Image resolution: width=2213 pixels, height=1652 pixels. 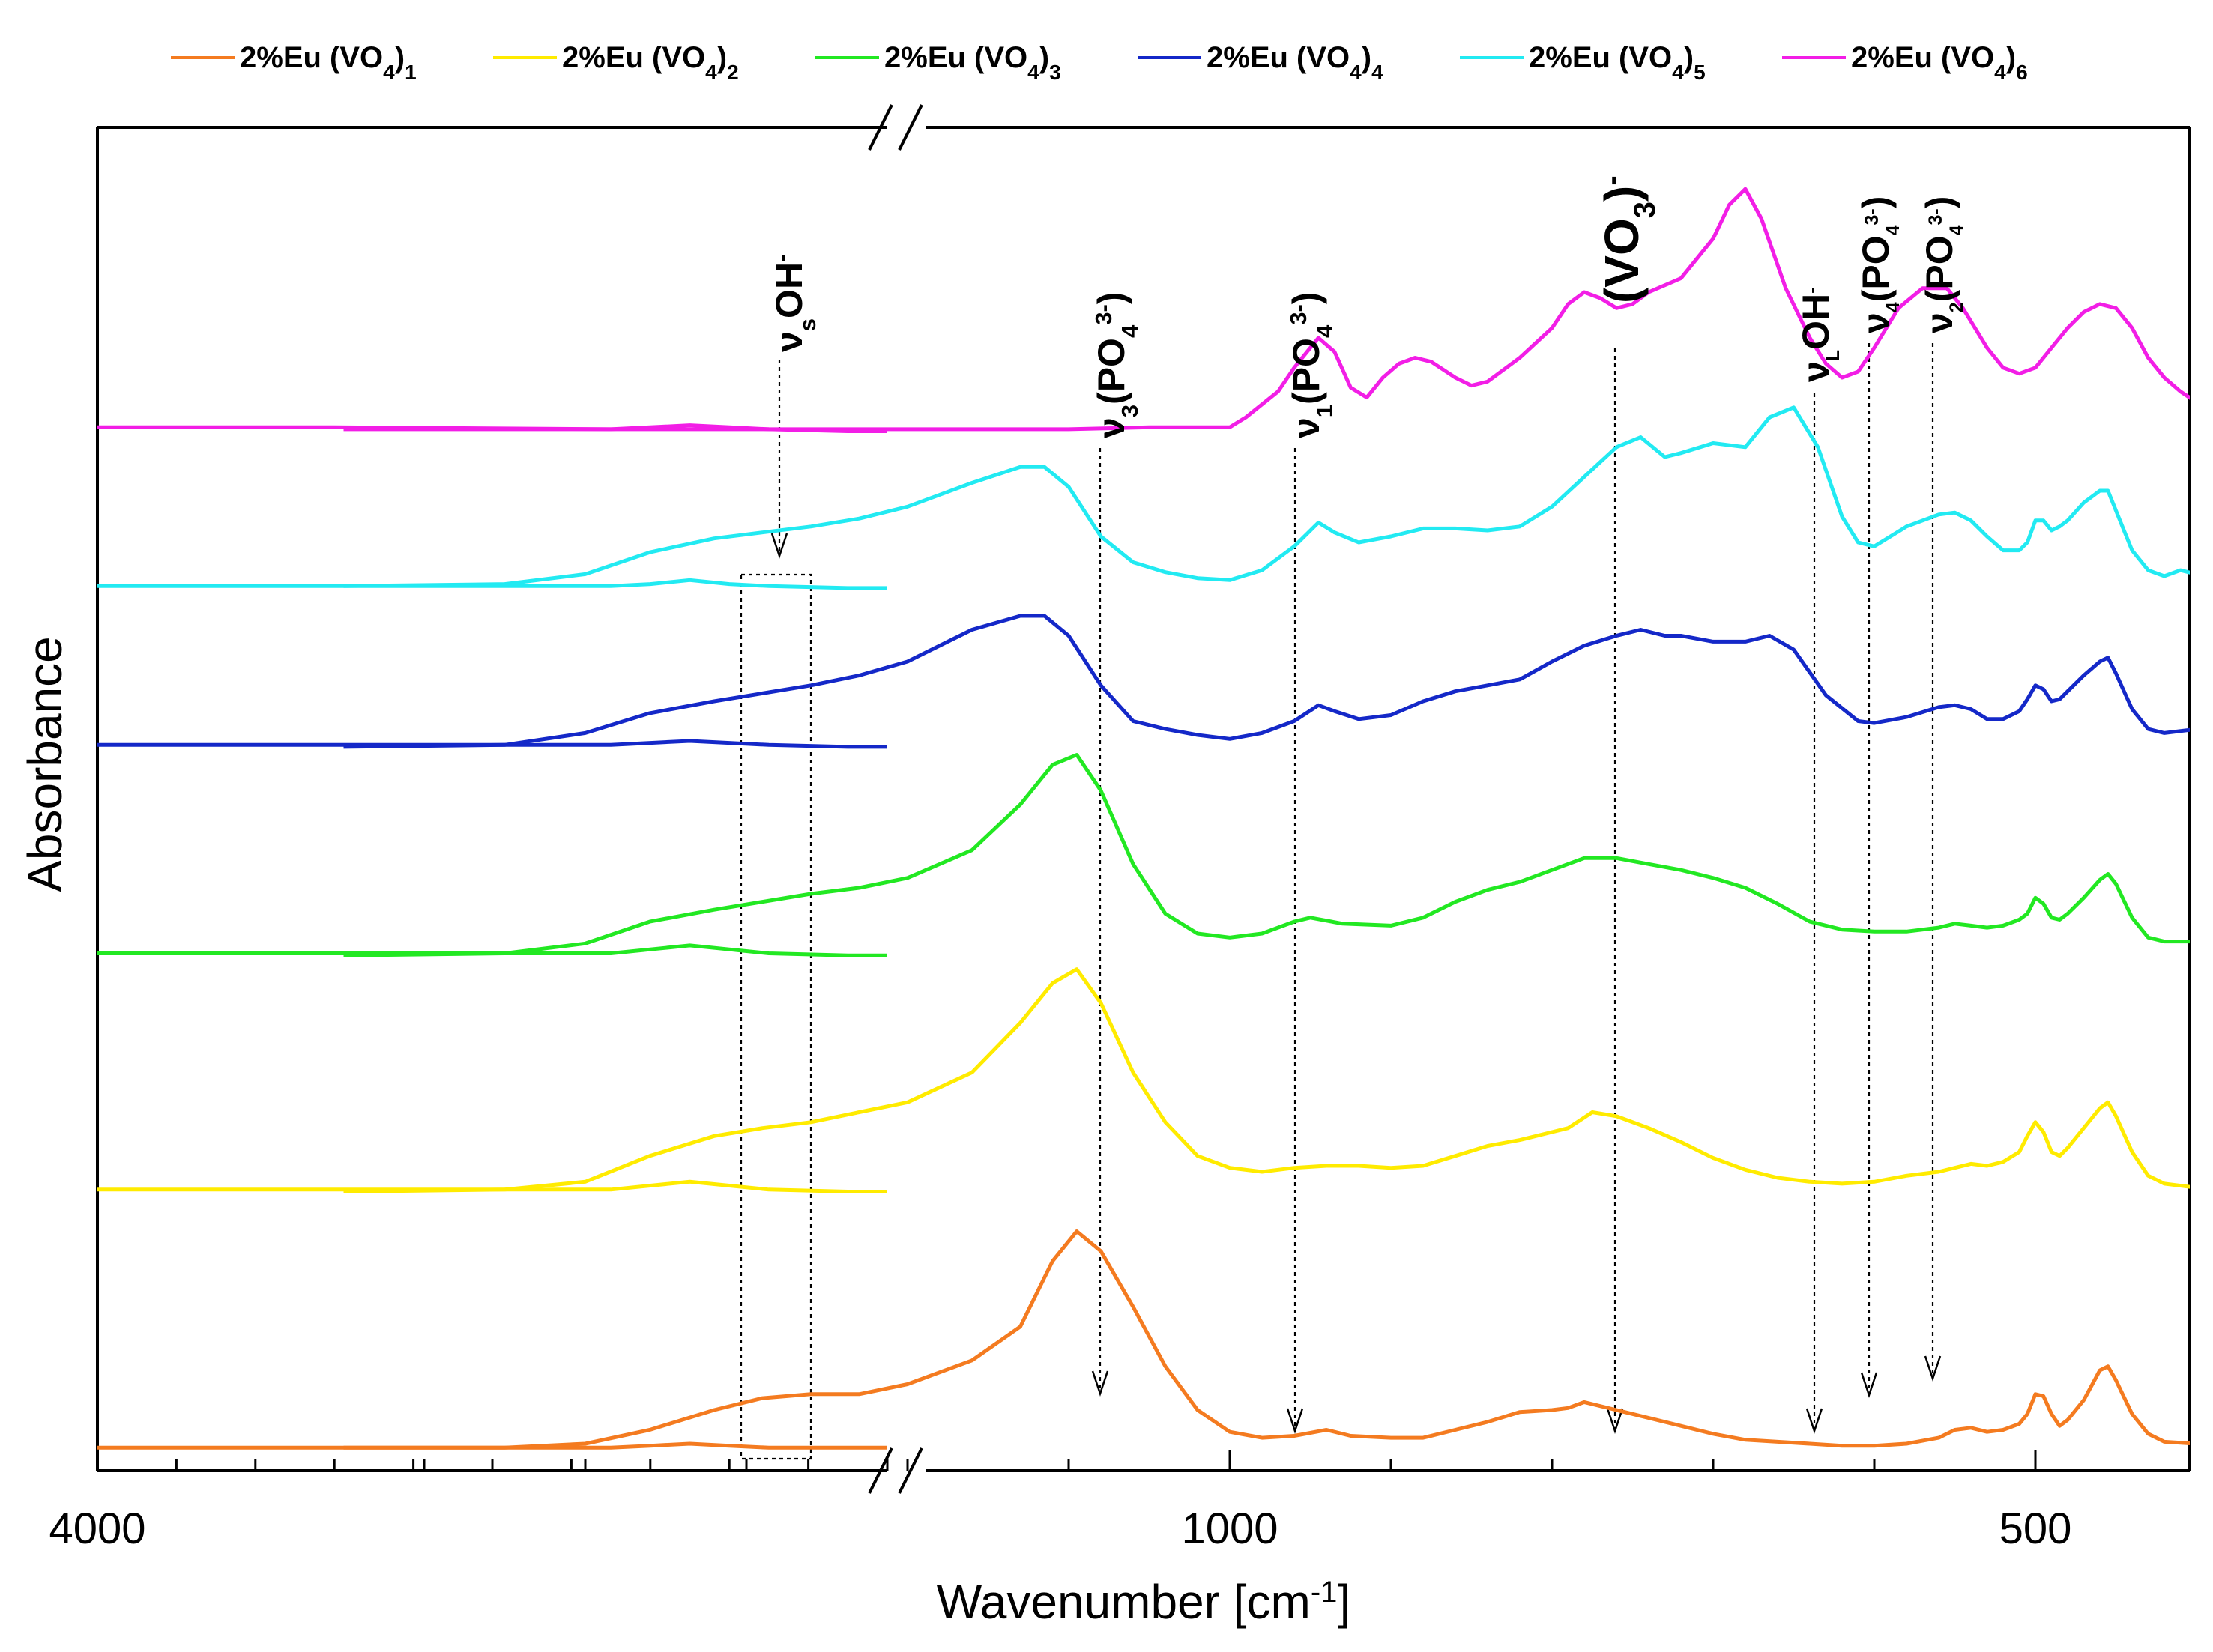 I want to click on guide-arrow-v4, so click(x=1869, y=1385).